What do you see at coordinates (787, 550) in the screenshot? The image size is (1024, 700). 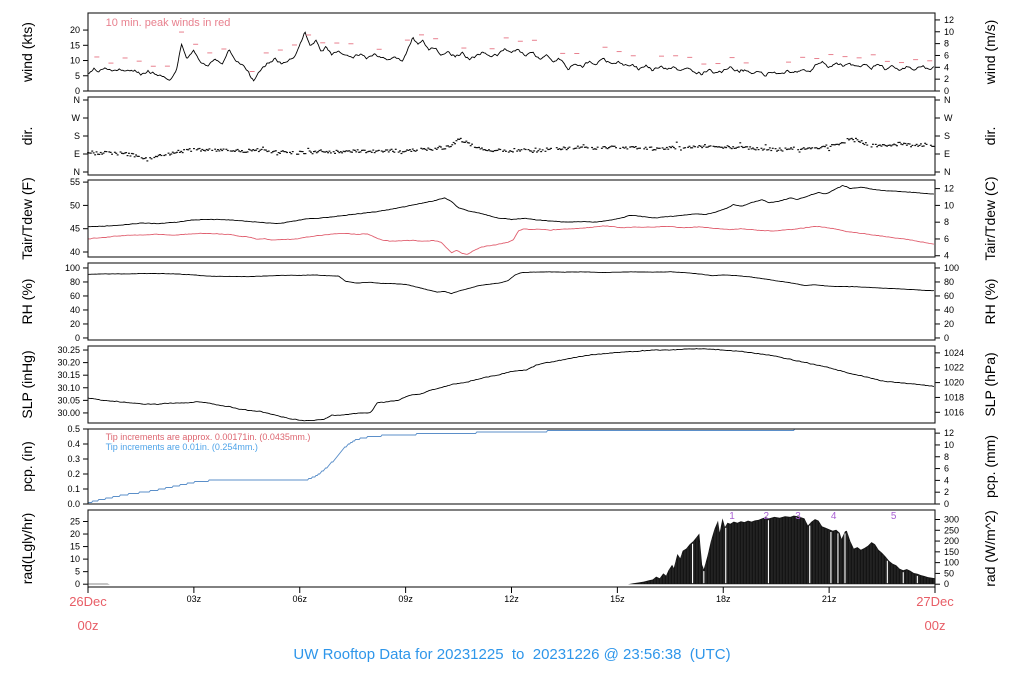 I see `rad-bar-texture` at bounding box center [787, 550].